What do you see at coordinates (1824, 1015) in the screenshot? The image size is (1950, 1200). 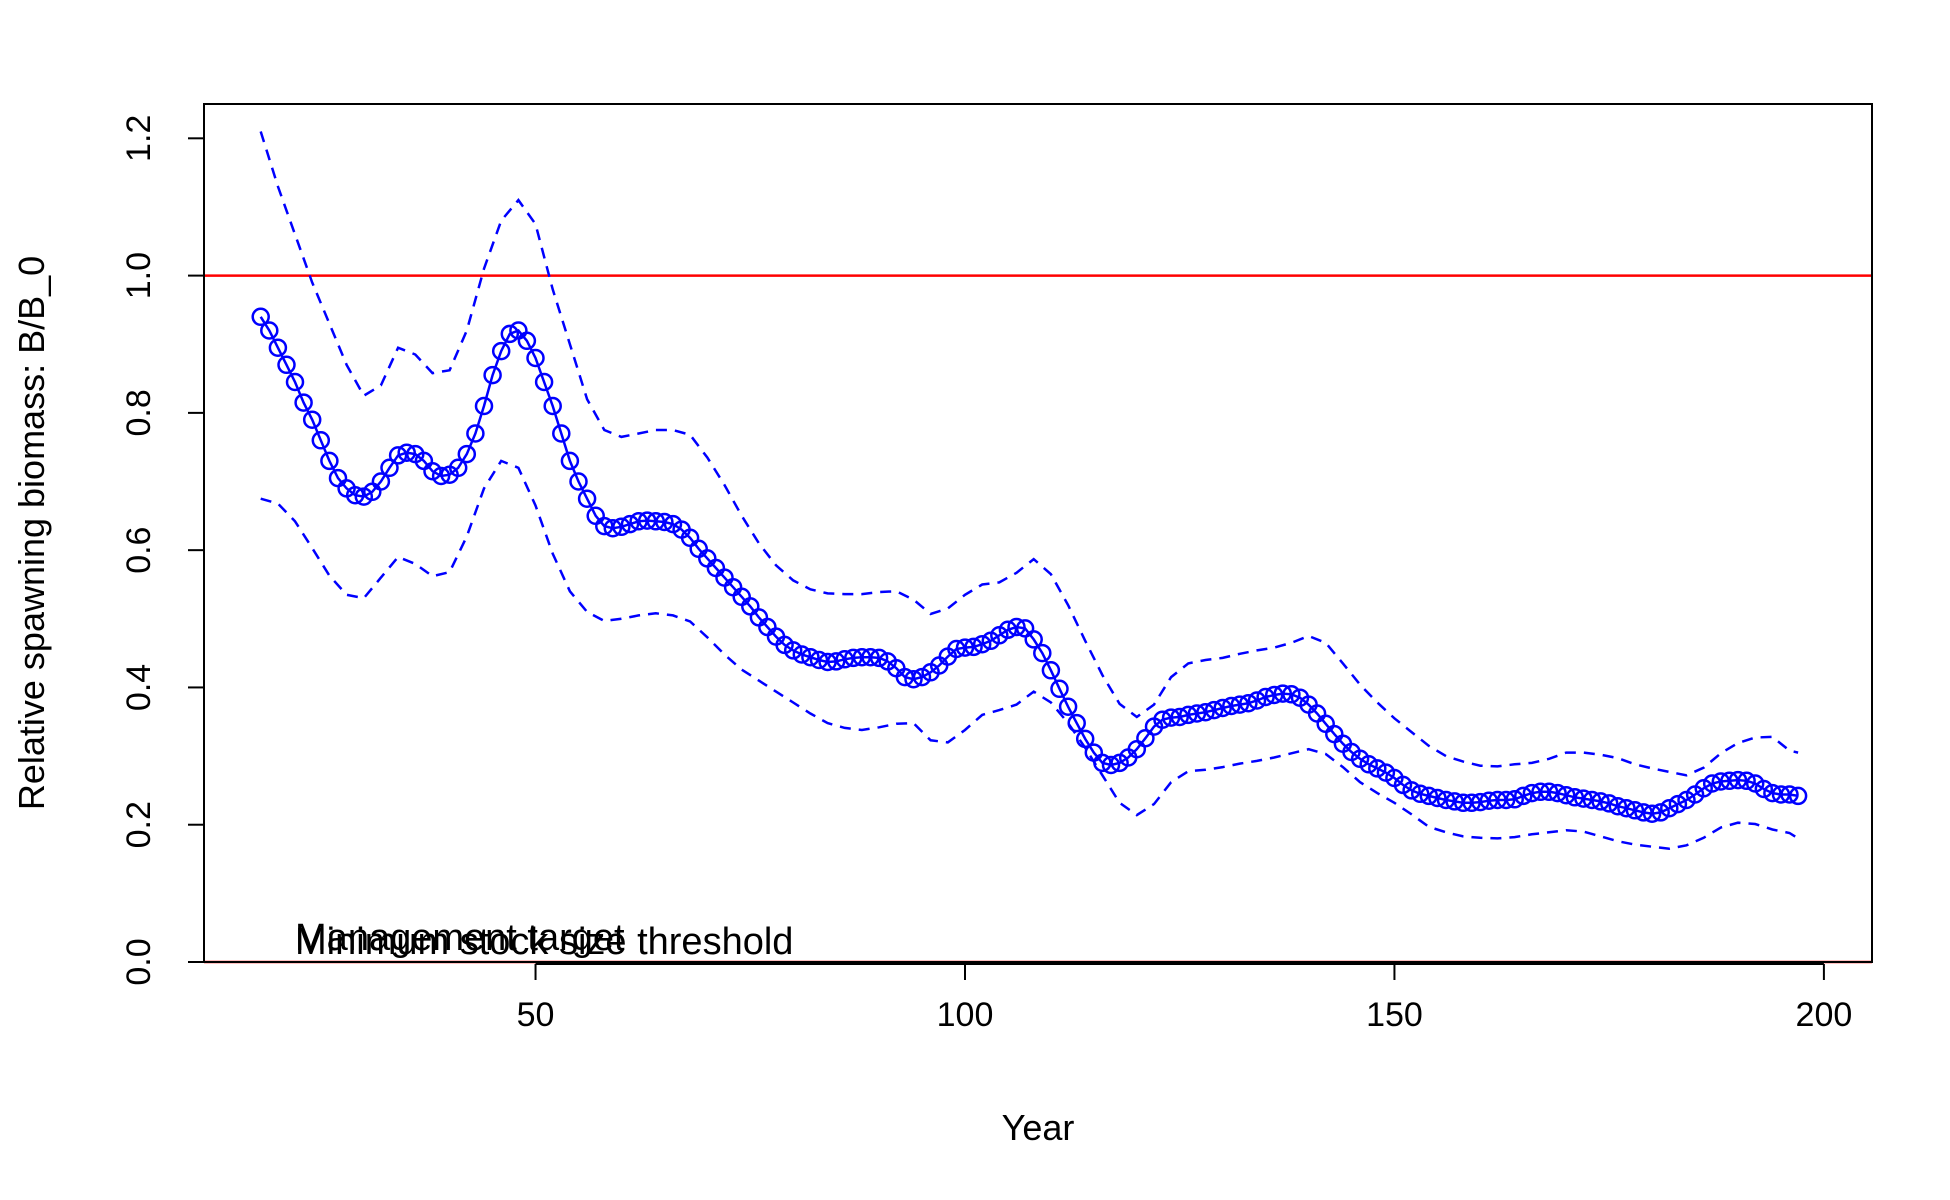 I see `x-tick-label: 200` at bounding box center [1824, 1015].